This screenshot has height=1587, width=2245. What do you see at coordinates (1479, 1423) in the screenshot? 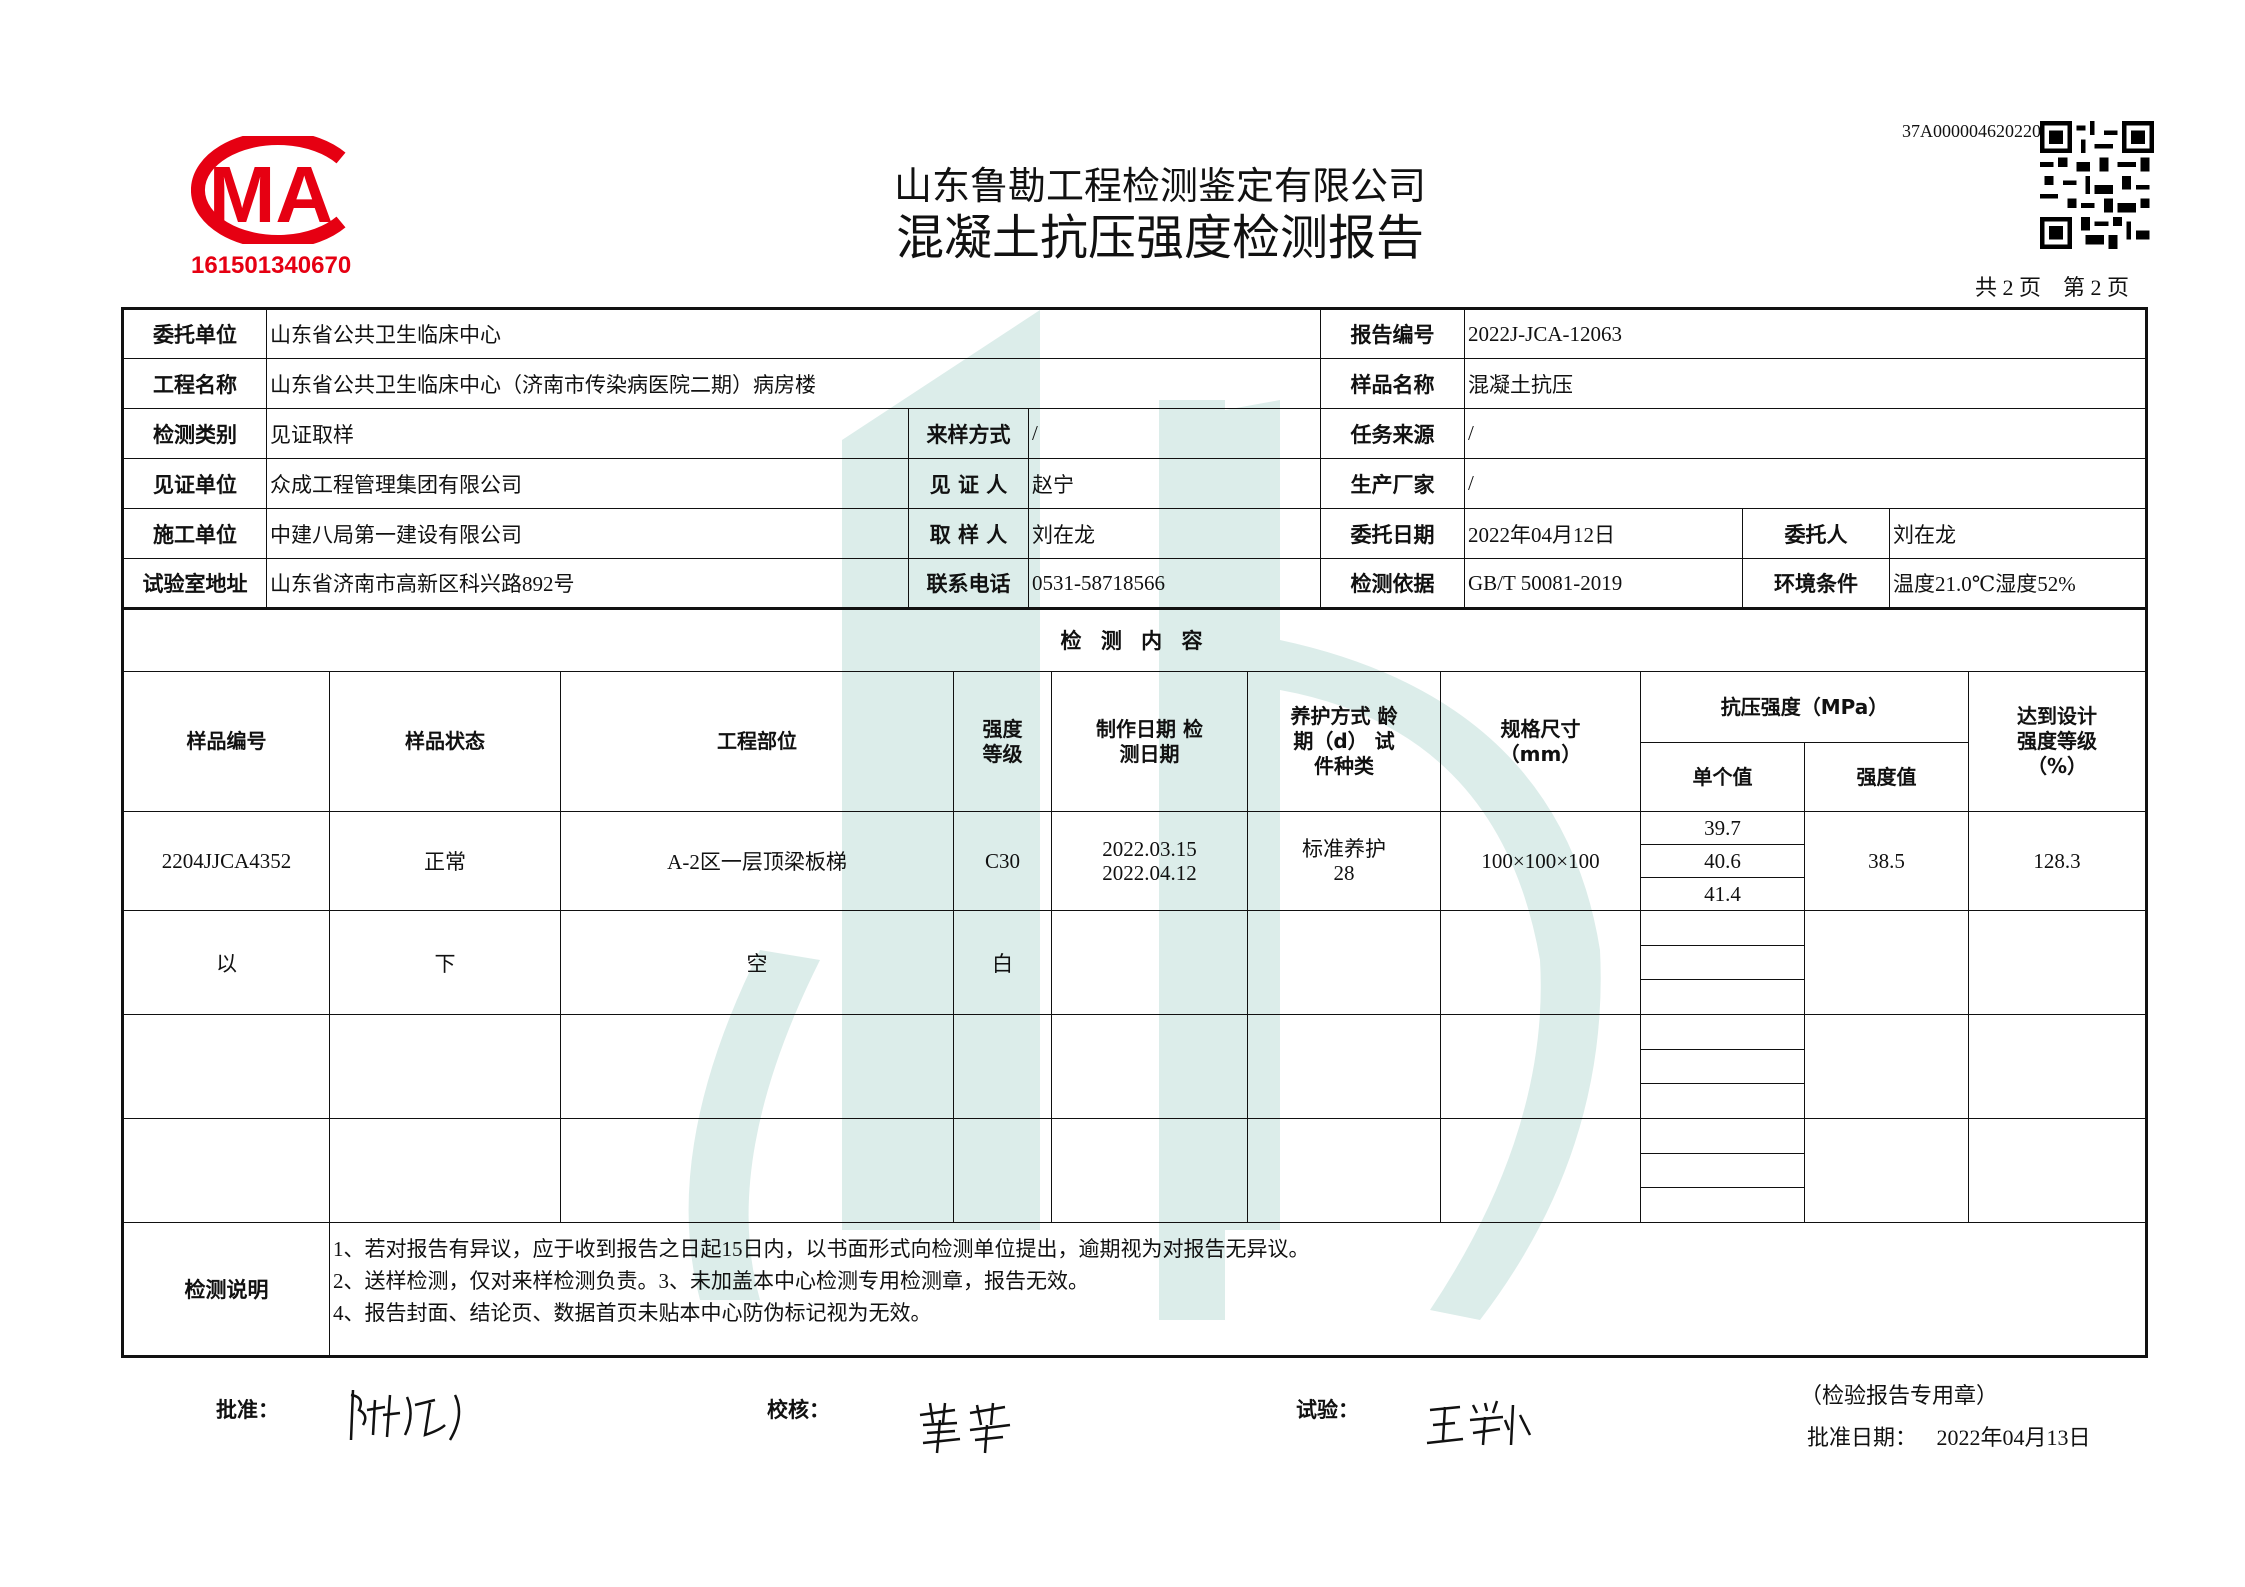
I see `tester-signature` at bounding box center [1479, 1423].